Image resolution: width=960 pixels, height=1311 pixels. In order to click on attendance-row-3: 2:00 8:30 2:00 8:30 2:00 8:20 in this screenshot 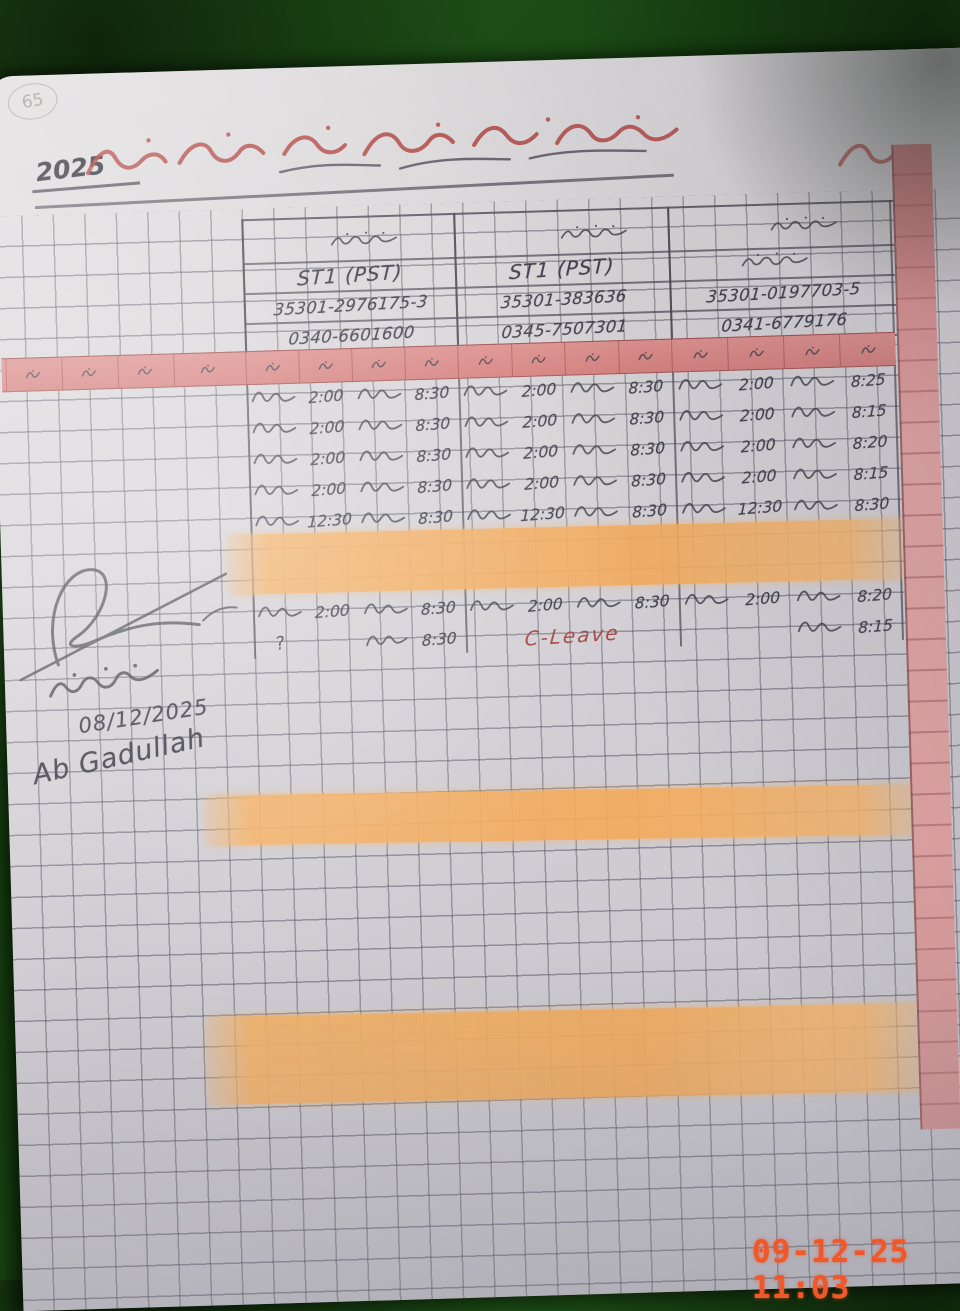, I will do `click(480, 454)`.